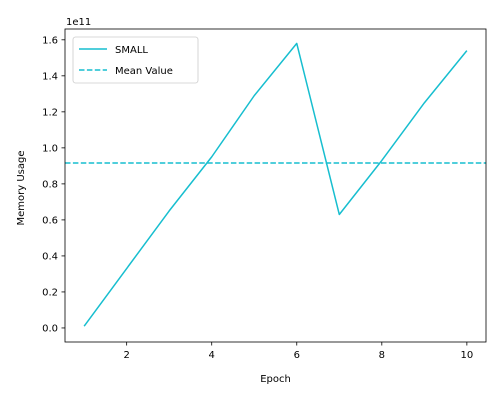 This screenshot has width=500, height=400. I want to click on x-tick-label: 2, so click(126, 355).